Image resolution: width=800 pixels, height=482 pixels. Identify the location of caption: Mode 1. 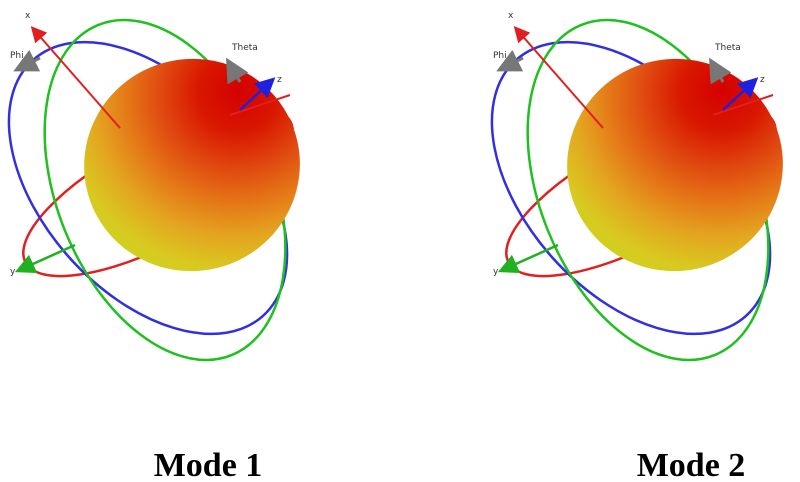
(208, 464).